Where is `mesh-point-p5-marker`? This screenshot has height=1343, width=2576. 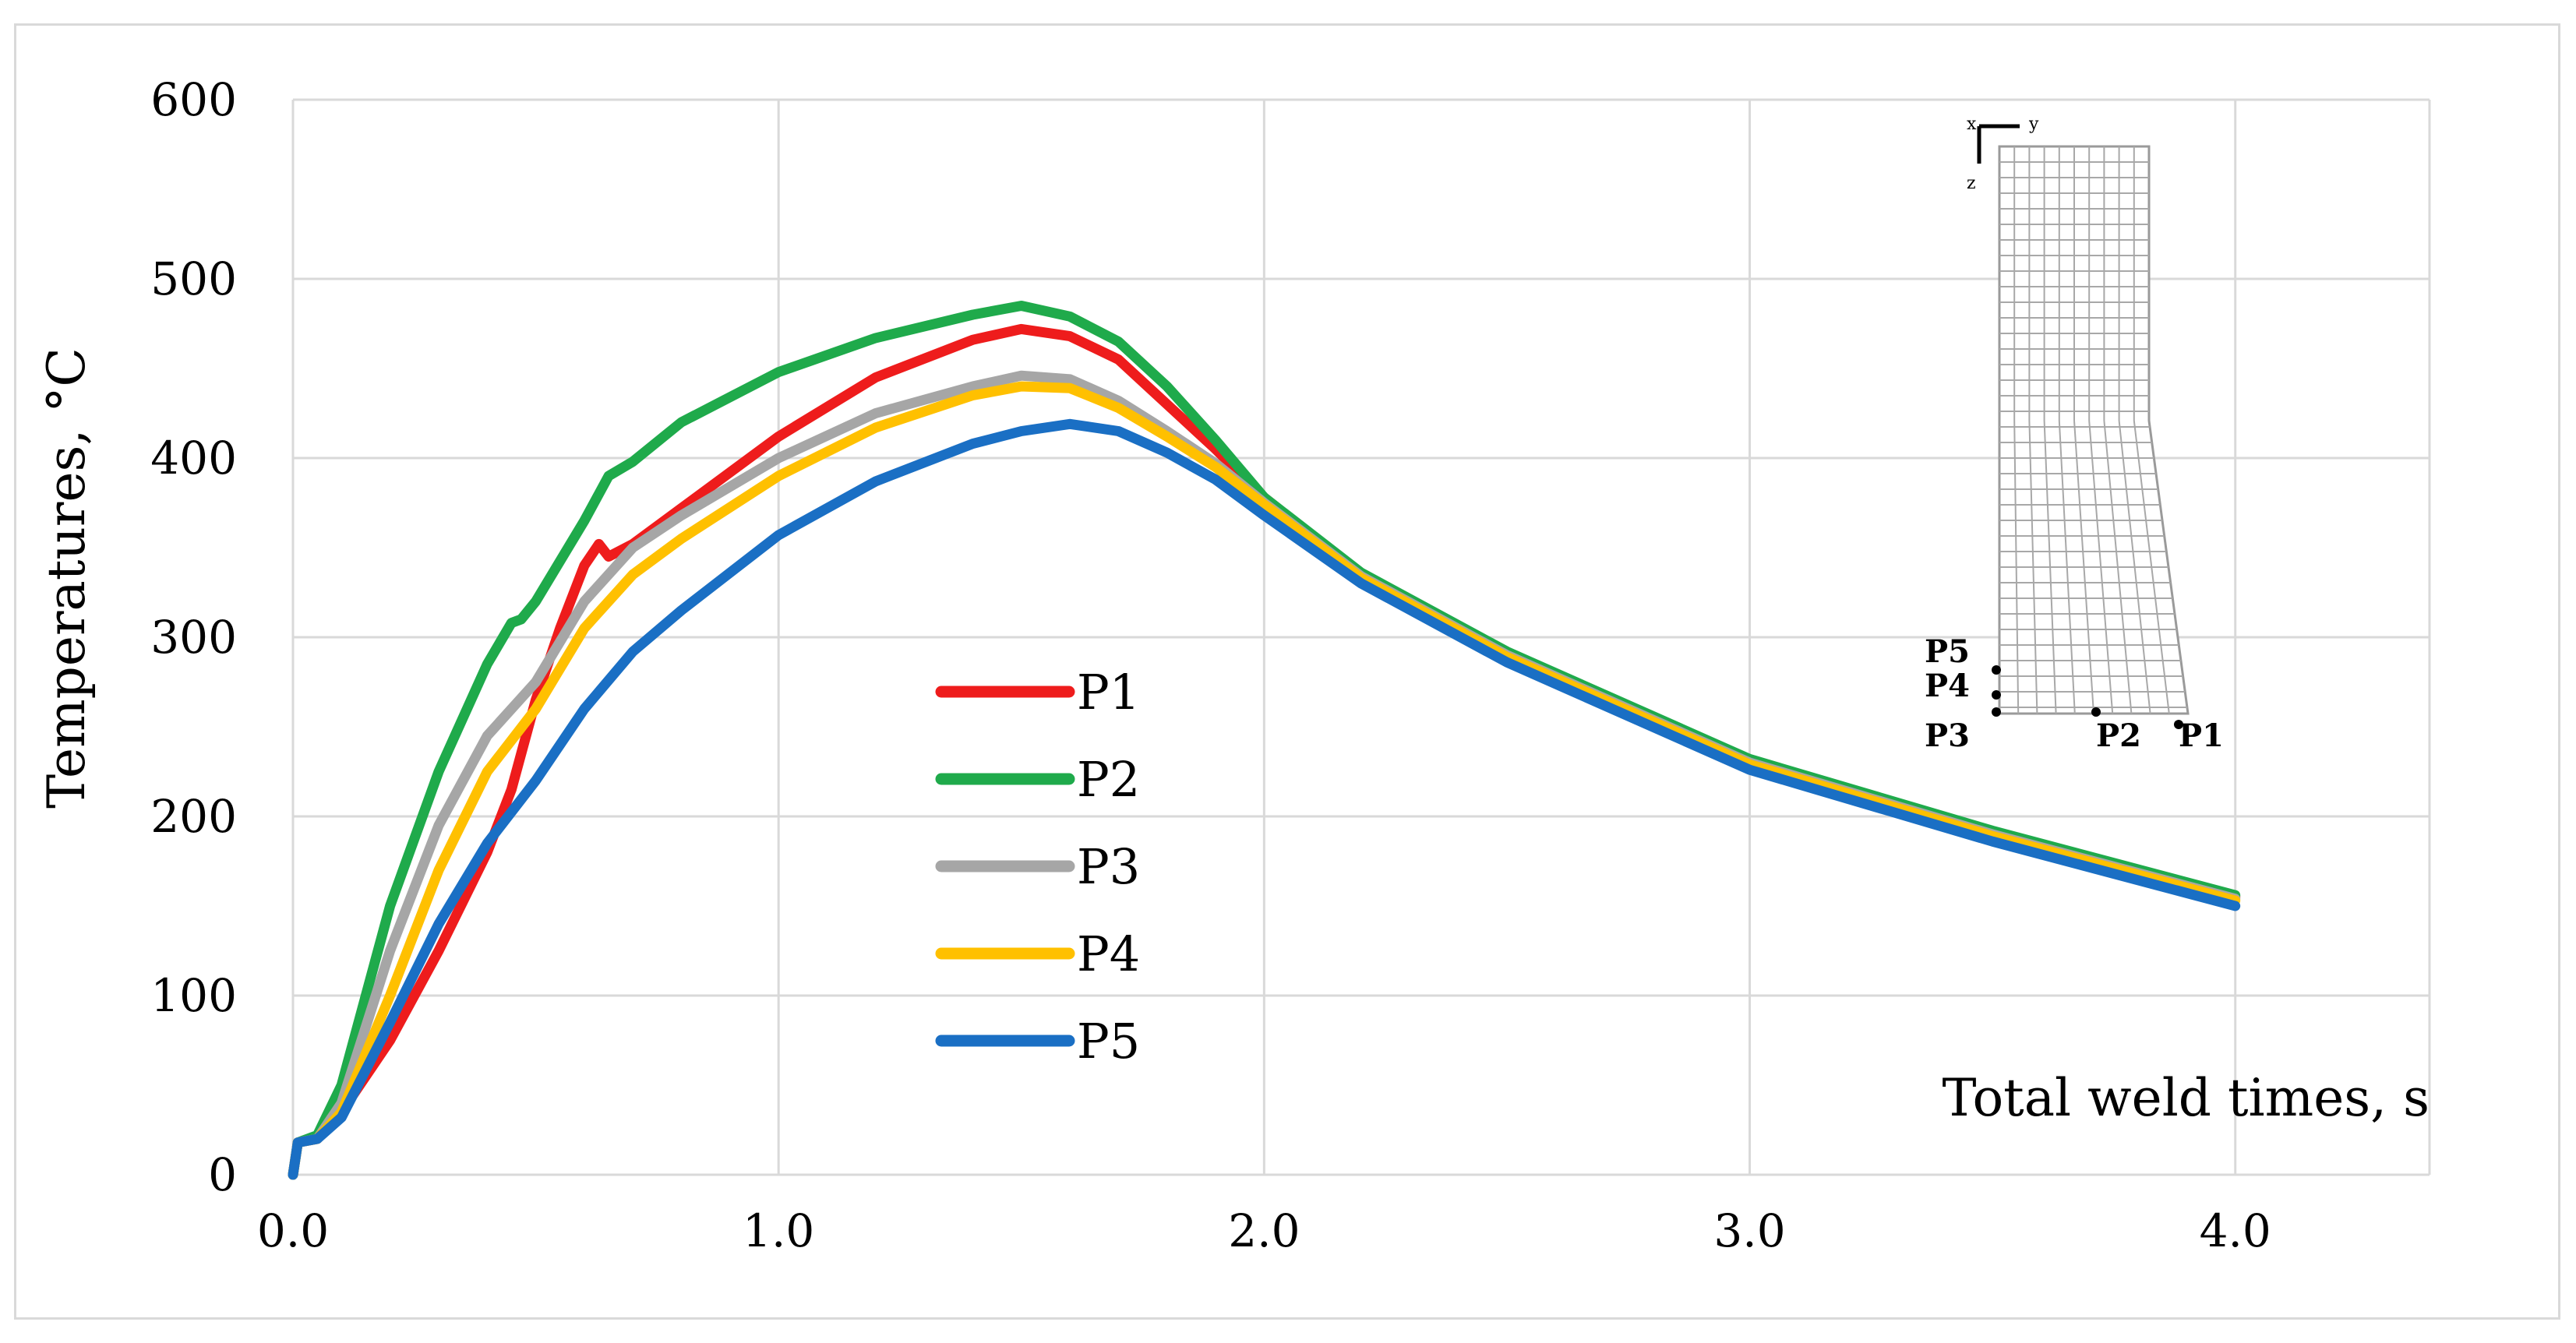 mesh-point-p5-marker is located at coordinates (1996, 670).